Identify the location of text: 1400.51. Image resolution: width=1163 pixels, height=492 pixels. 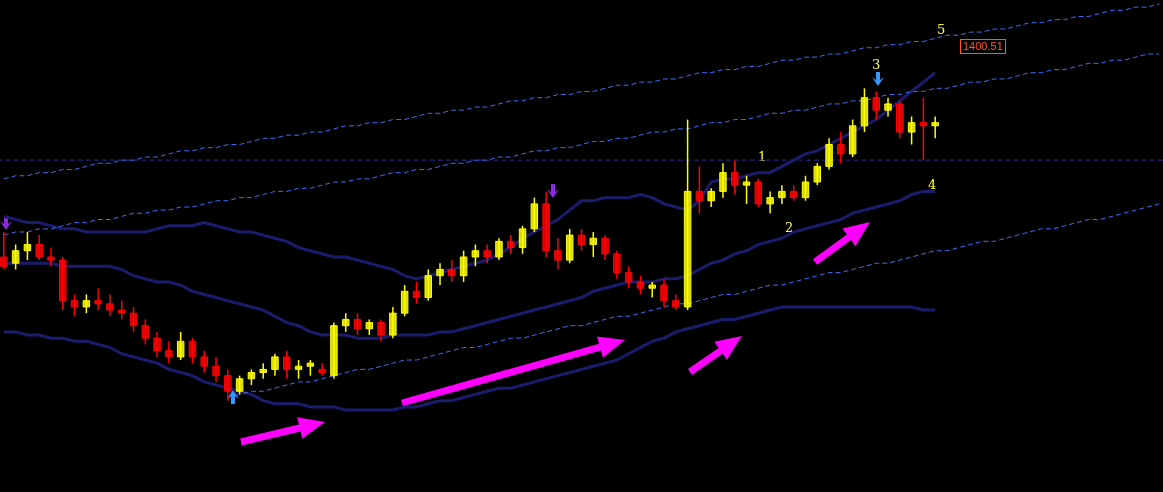
(983, 46).